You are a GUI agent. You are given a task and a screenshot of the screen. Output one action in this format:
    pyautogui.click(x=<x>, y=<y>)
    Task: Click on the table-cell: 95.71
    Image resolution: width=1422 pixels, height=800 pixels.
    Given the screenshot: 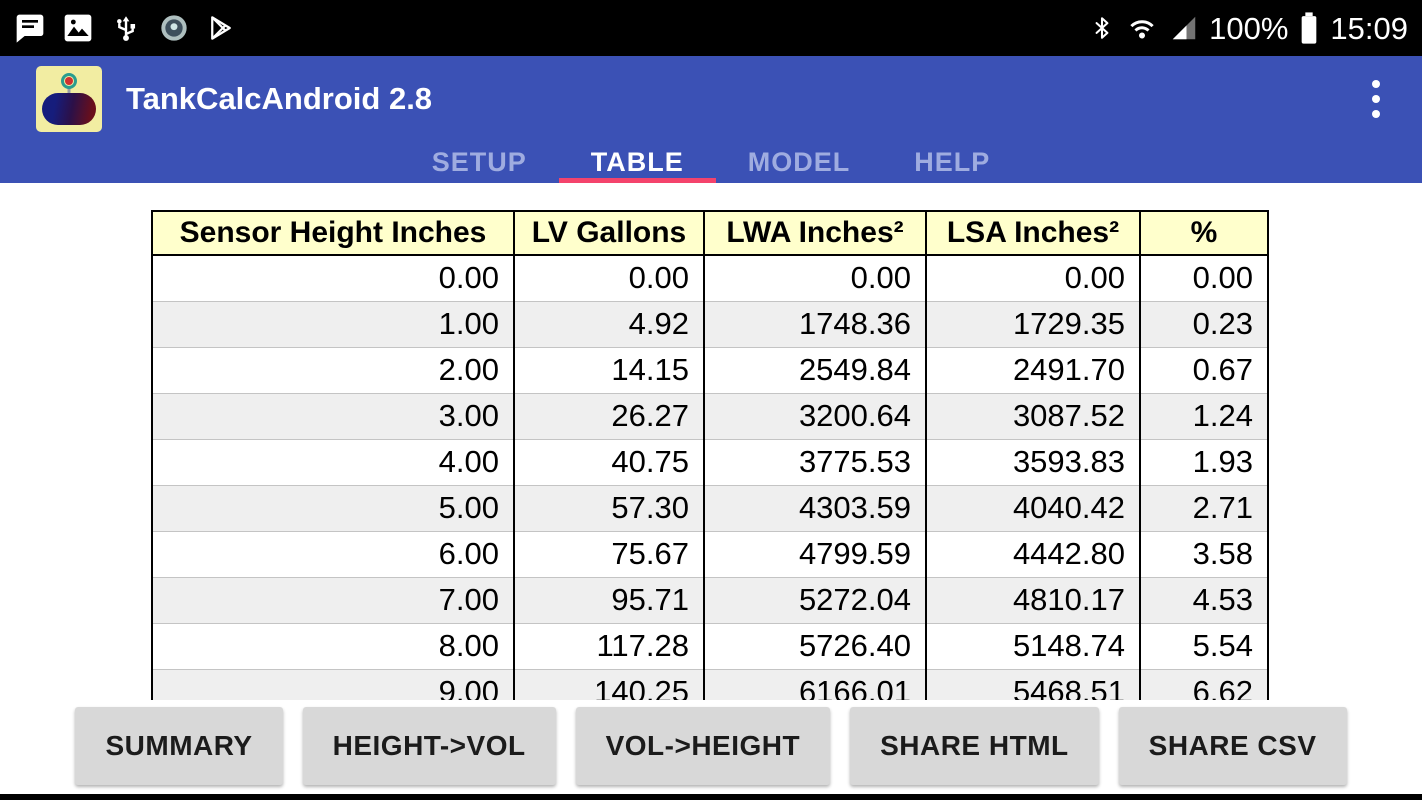 What is the action you would take?
    pyautogui.click(x=609, y=599)
    